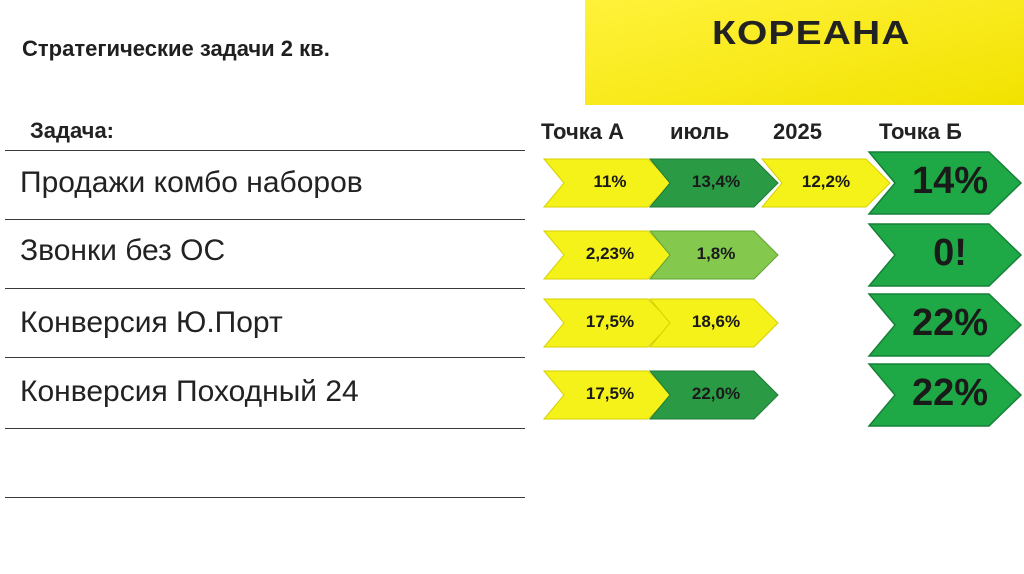 The image size is (1024, 574). What do you see at coordinates (804, 52) in the screenshot?
I see `brand-banner` at bounding box center [804, 52].